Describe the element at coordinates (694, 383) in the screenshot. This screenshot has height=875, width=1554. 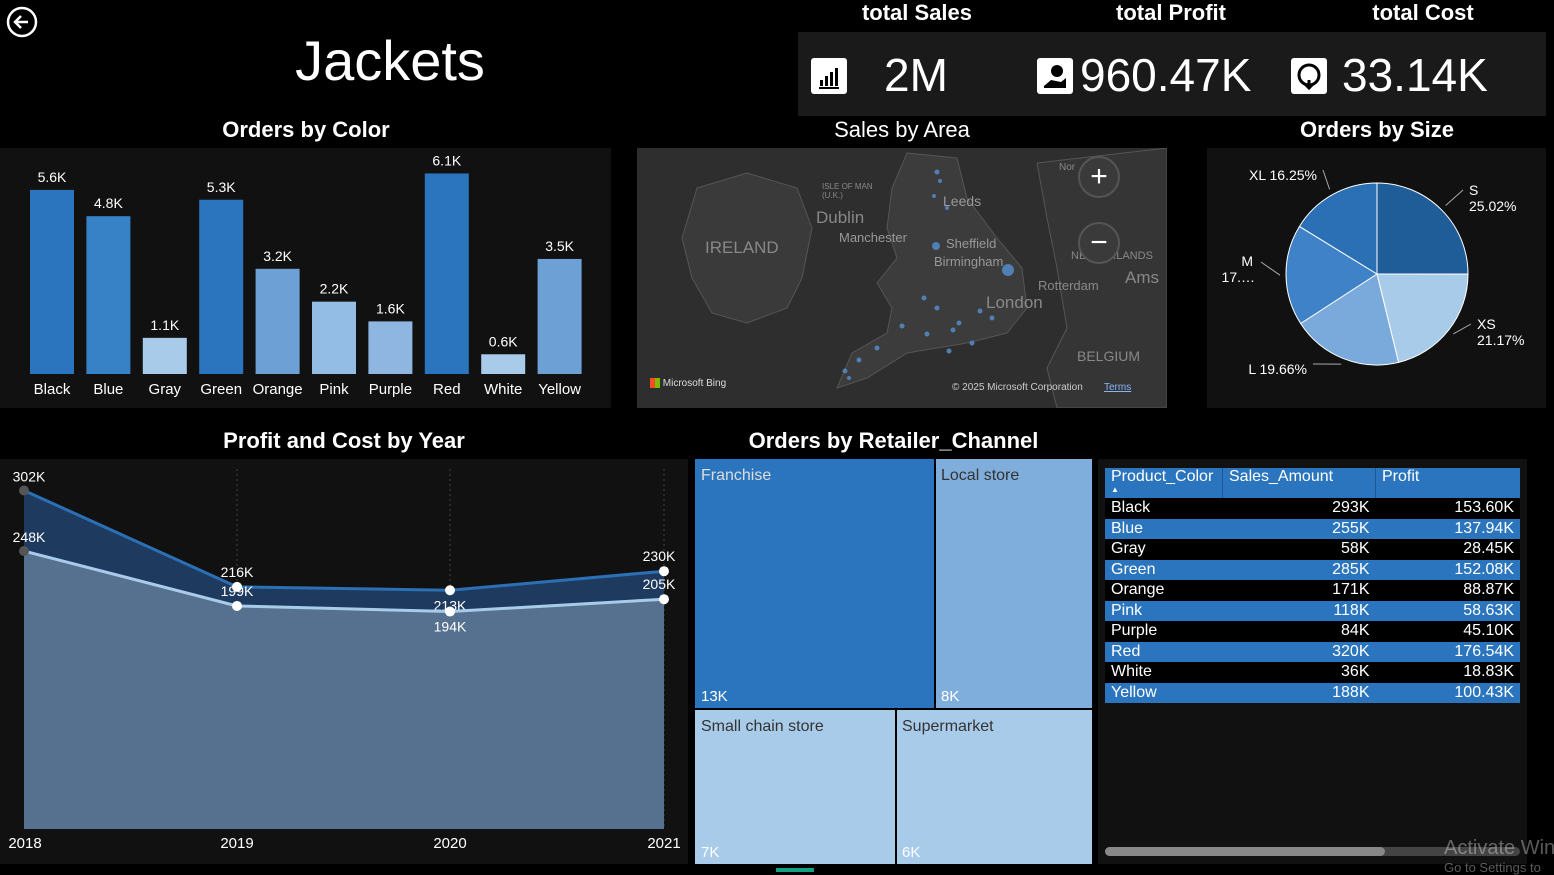
I see `bing-label: Microsoft Bing` at that location.